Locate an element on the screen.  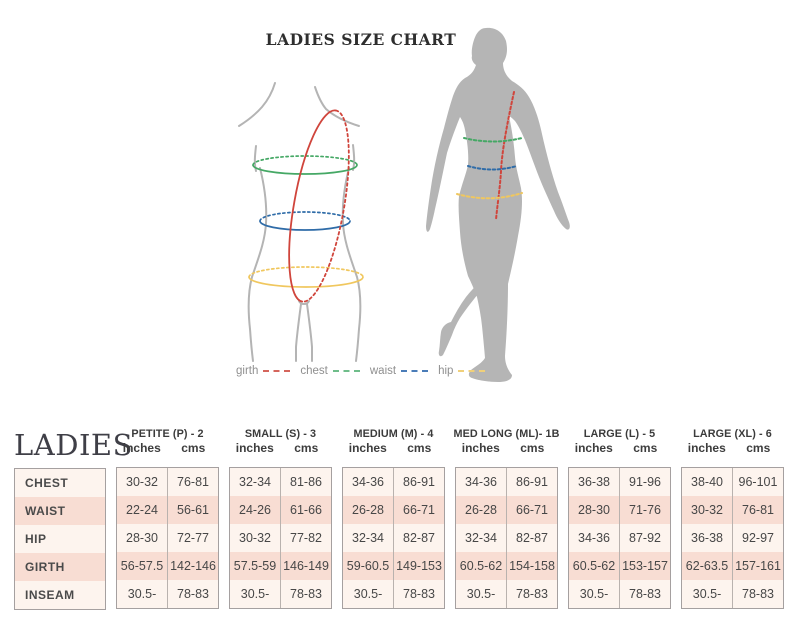
table-row: 24-26 61-66 is located at coordinates (280, 510).